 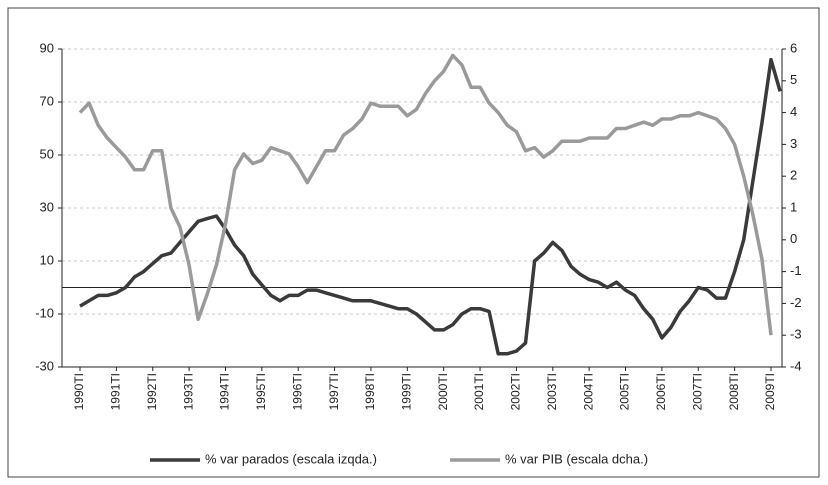 What do you see at coordinates (79, 391) in the screenshot?
I see `x-tick-label: 1990TI` at bounding box center [79, 391].